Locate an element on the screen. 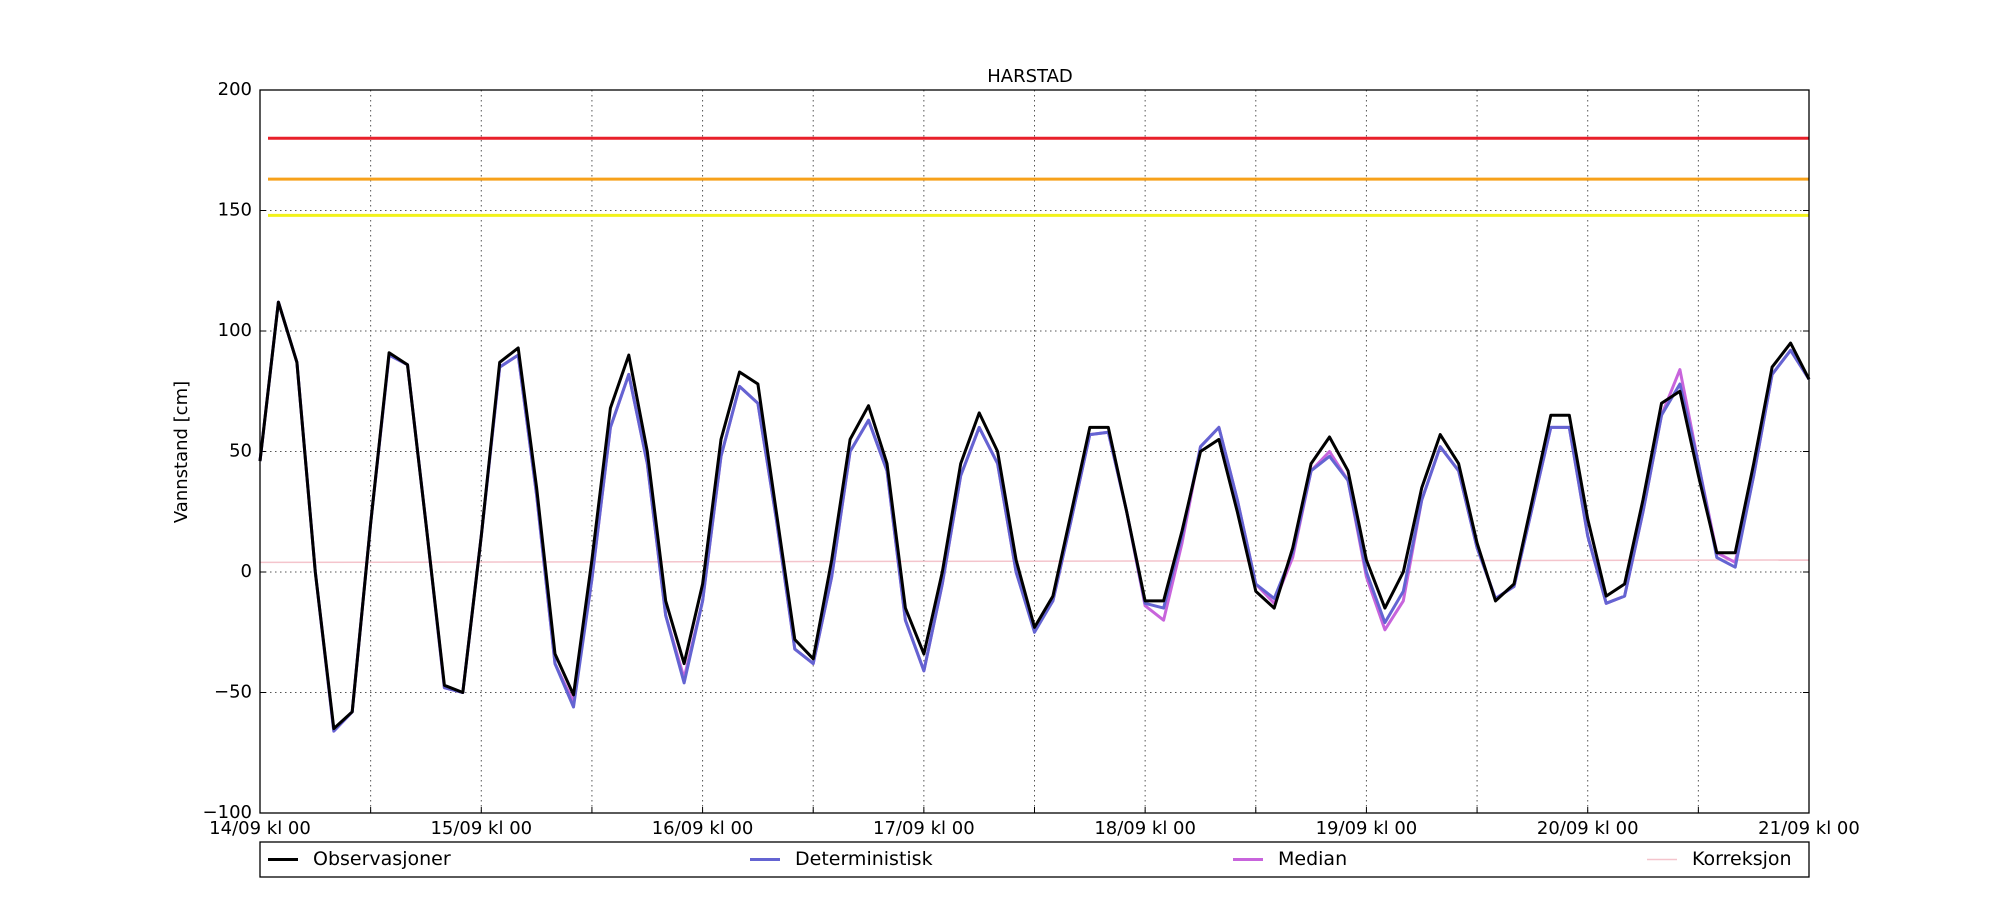 Image resolution: width=2000 pixels, height=900 pixels. legend-label: Korreksjon is located at coordinates (1742, 859).